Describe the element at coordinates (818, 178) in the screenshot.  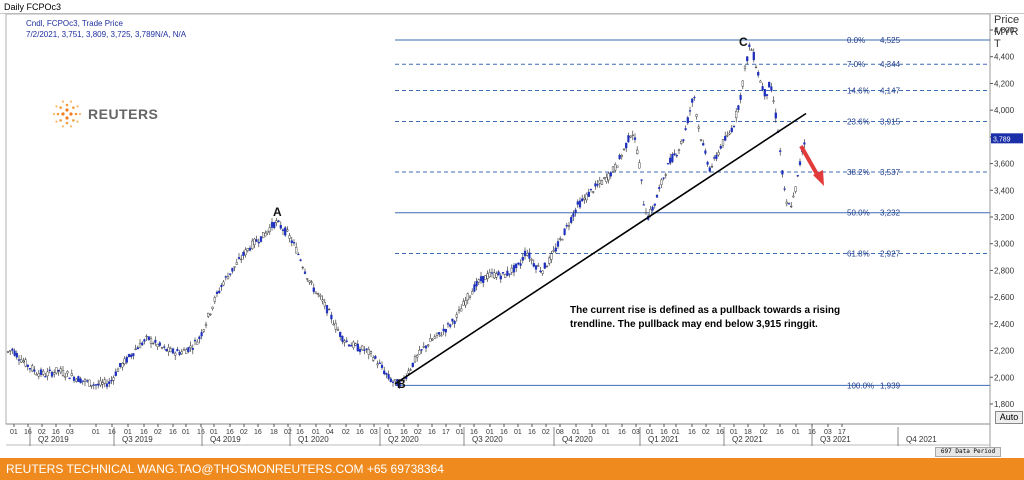
I see `pullback-arrow-head` at that location.